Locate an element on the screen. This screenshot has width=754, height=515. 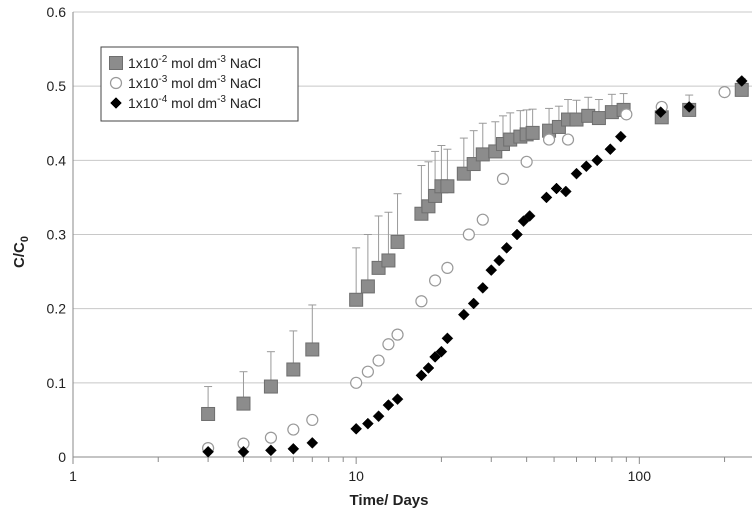
legend-label-part: -4 is located at coordinates (162, 99).